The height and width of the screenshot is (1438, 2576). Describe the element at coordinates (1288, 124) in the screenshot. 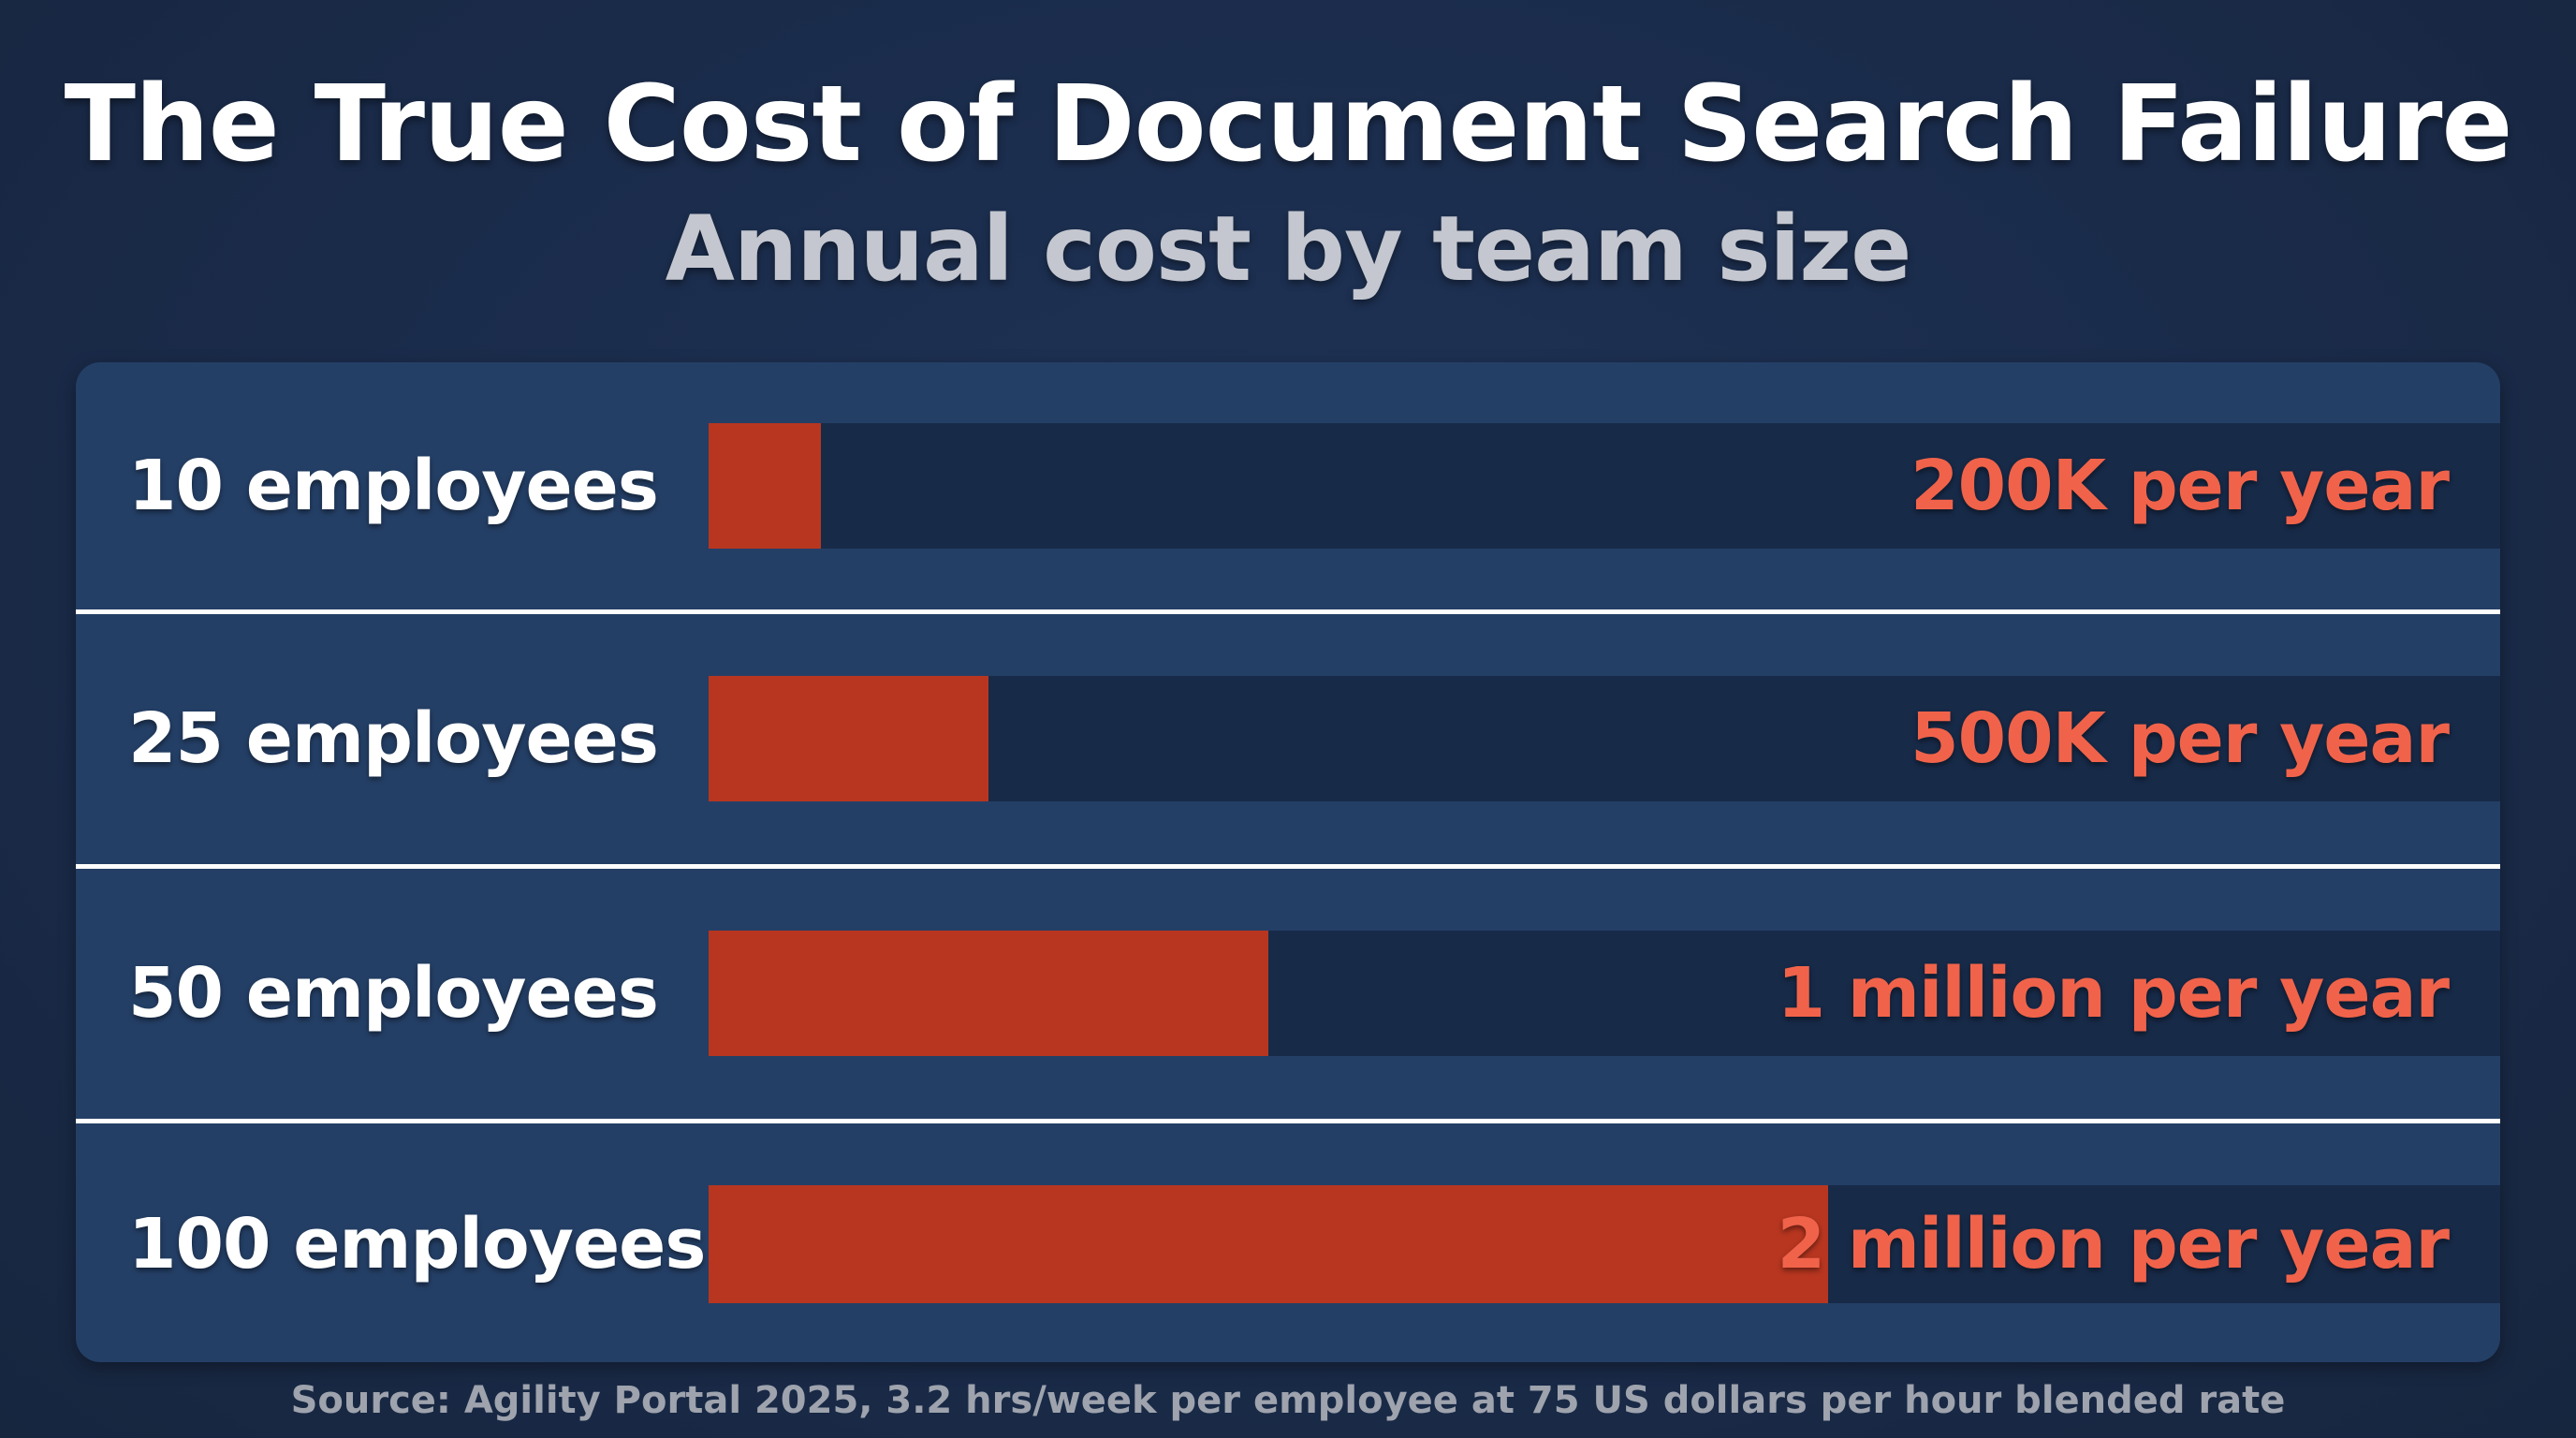

I see `chart-title: The True Cost of Document Search Failure` at that location.